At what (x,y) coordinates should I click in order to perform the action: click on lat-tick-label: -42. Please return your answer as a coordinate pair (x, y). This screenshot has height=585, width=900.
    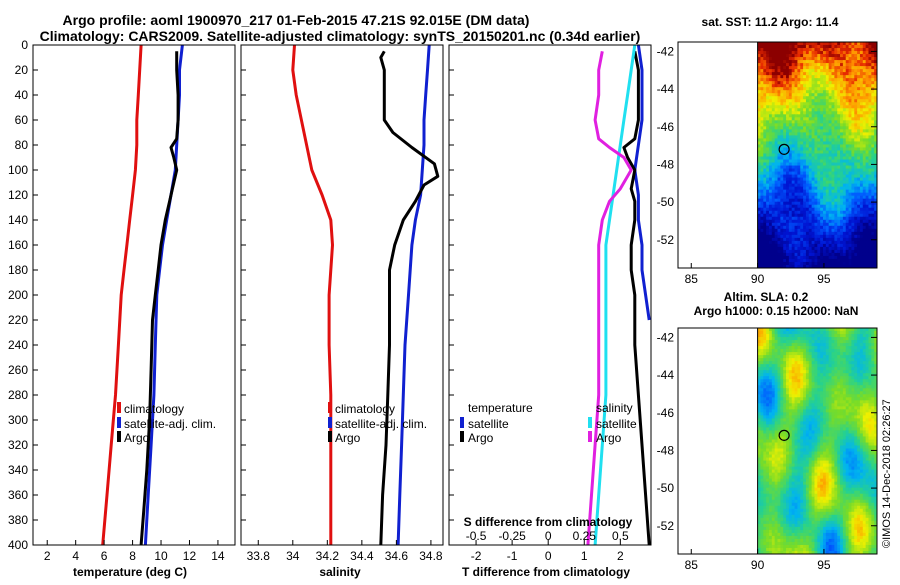
    Looking at the image, I should click on (666, 51).